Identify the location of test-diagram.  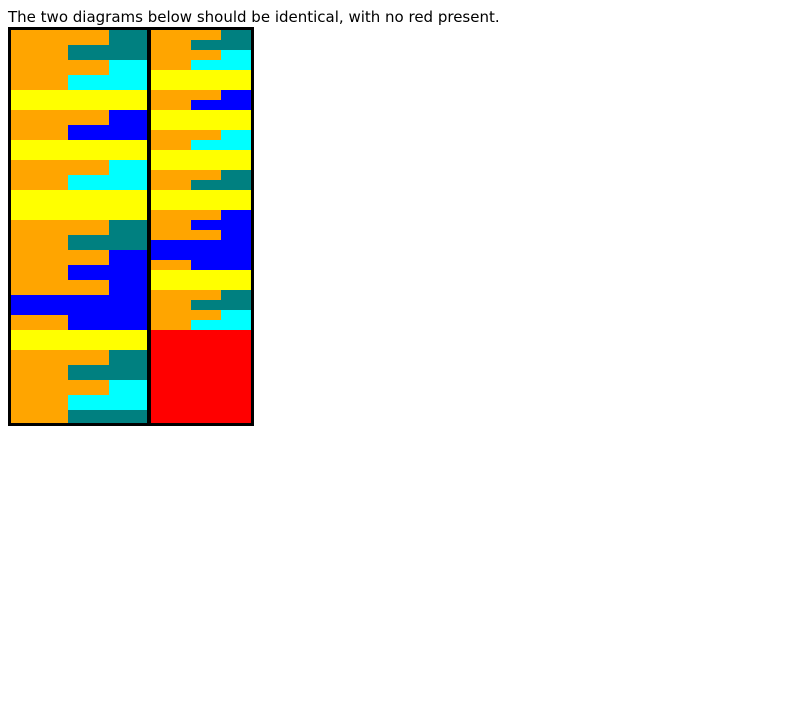
(201, 226).